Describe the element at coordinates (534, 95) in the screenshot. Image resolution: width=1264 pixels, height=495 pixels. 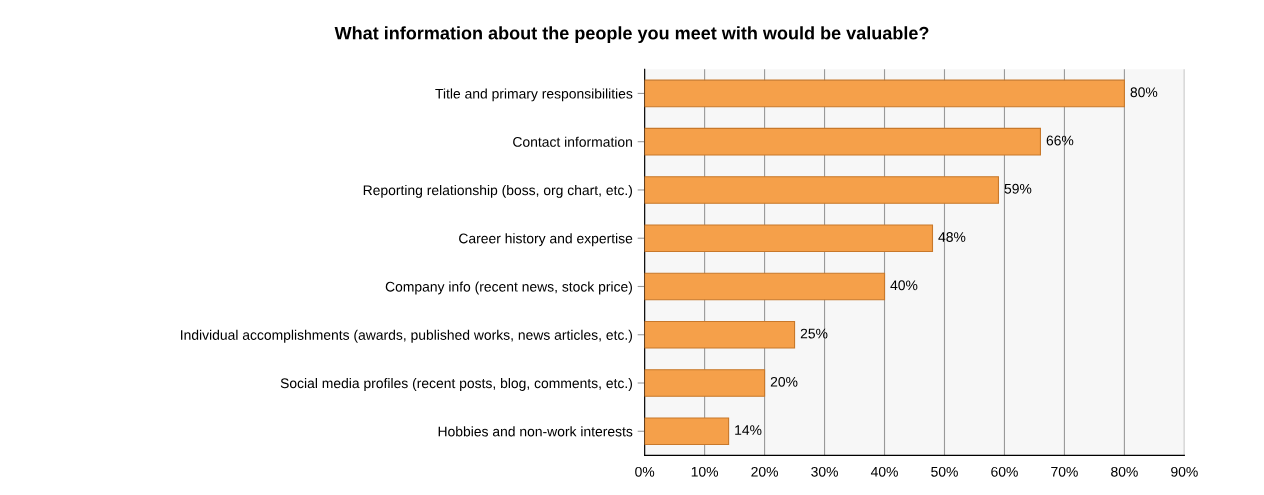
I see `y-tick-label: Title and primary responsibilities` at that location.